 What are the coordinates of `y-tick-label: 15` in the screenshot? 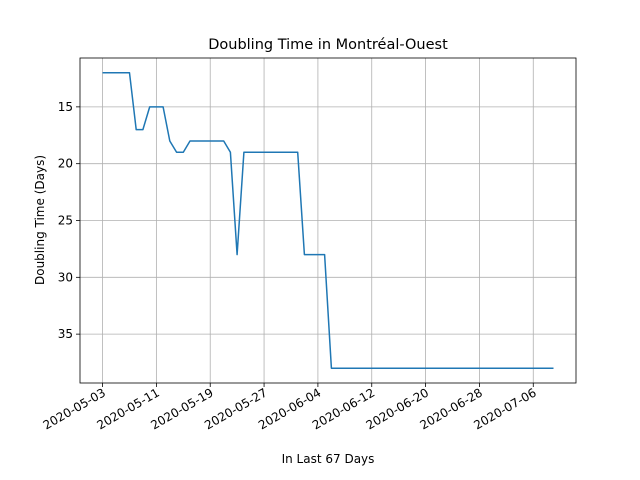 It's located at (65, 107).